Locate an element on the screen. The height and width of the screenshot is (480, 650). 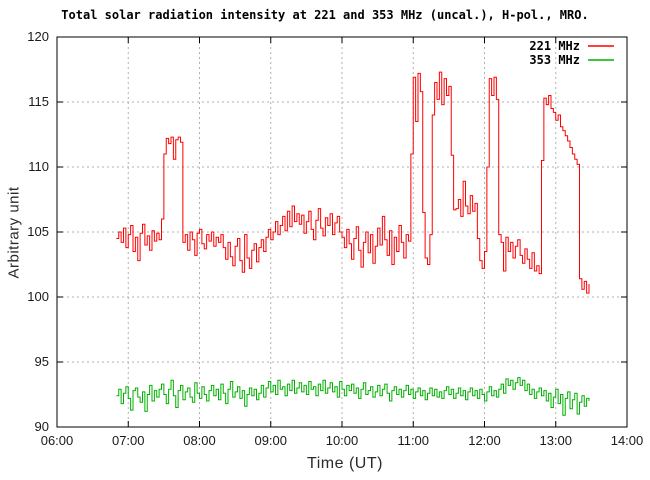
x-tick-label: 07:00 is located at coordinates (128, 440).